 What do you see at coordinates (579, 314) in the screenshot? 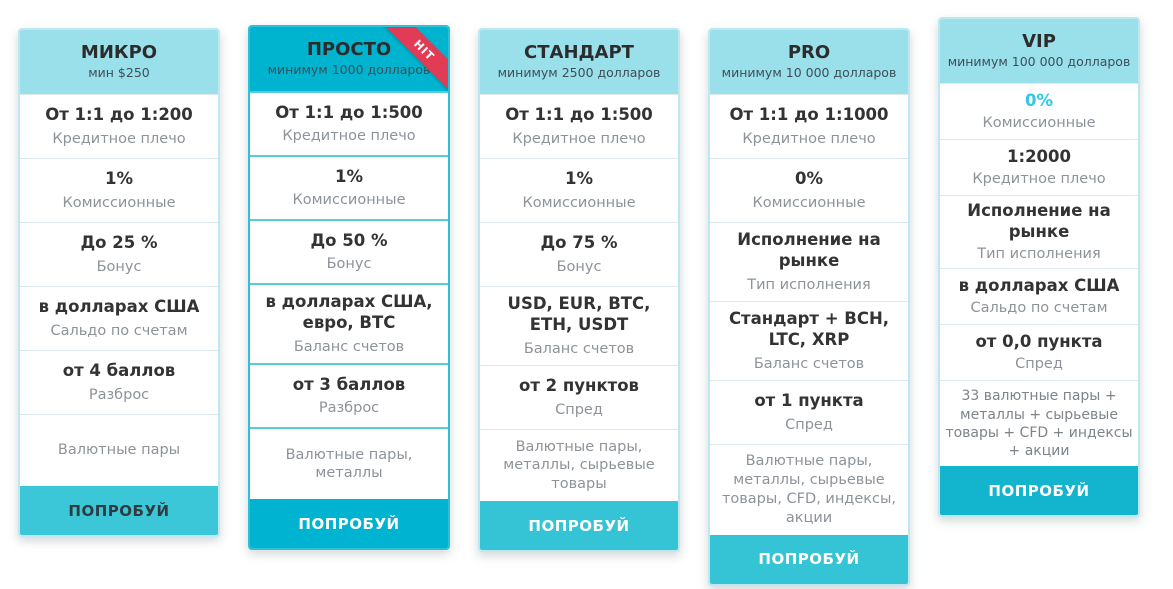
I see `feature-value: USD, EUR, BTC, ETH, USDT` at bounding box center [579, 314].